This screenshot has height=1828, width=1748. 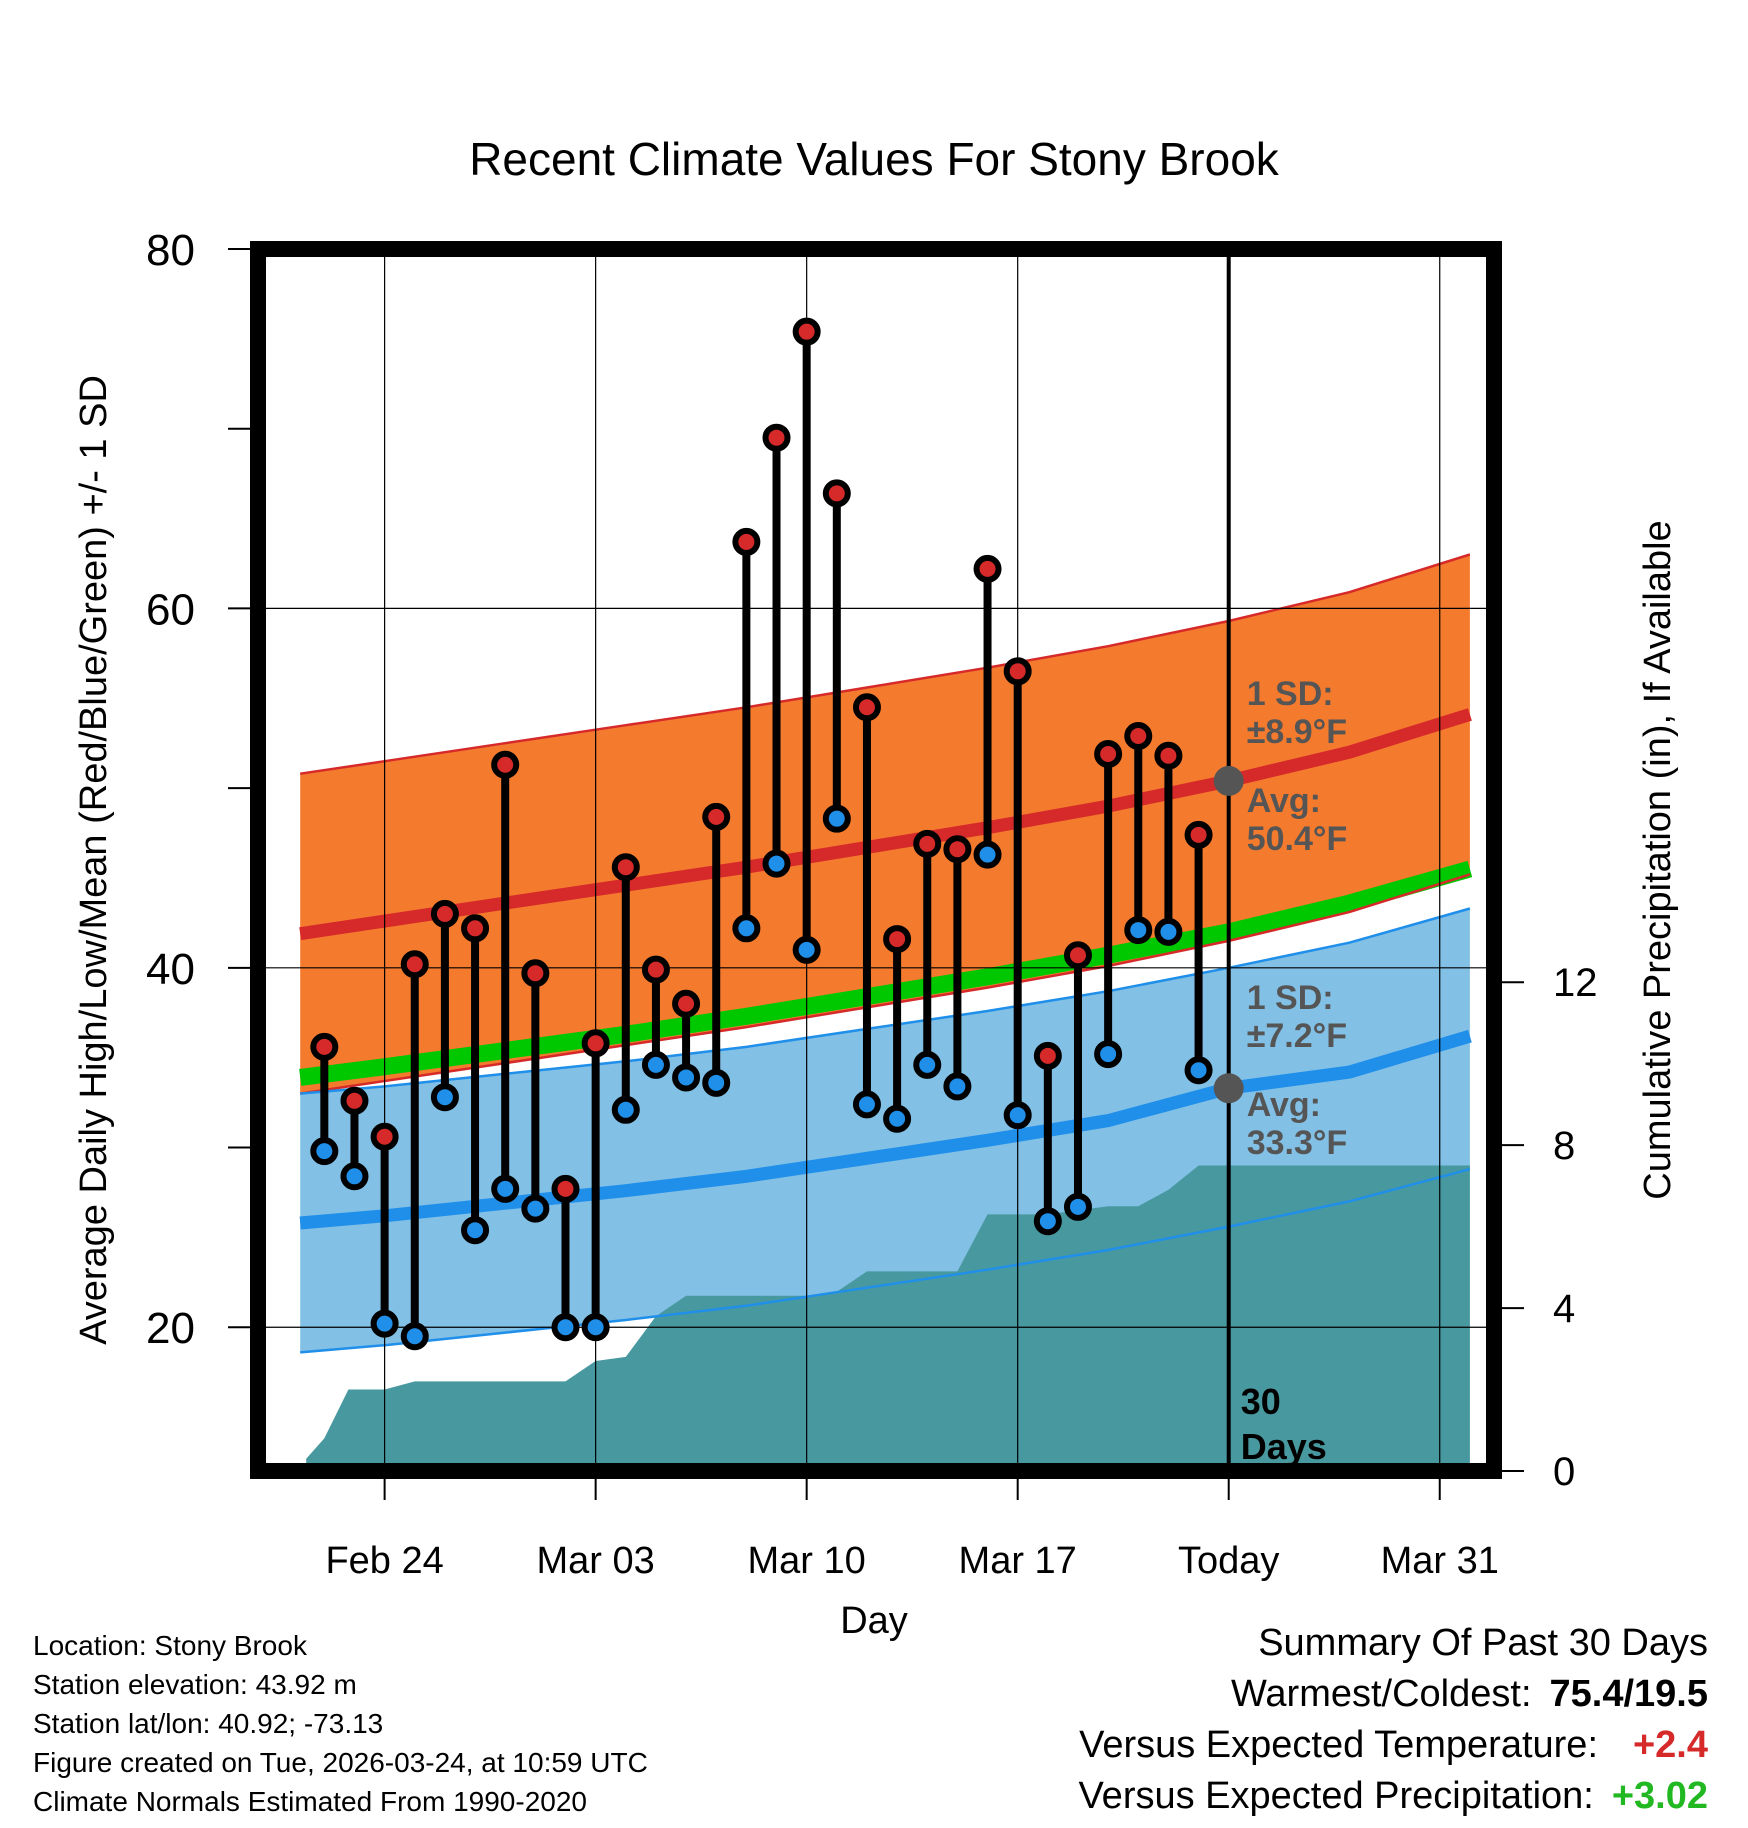 I want to click on warmest-coldest-value: 75.4/19.5, so click(x=1628, y=1694).